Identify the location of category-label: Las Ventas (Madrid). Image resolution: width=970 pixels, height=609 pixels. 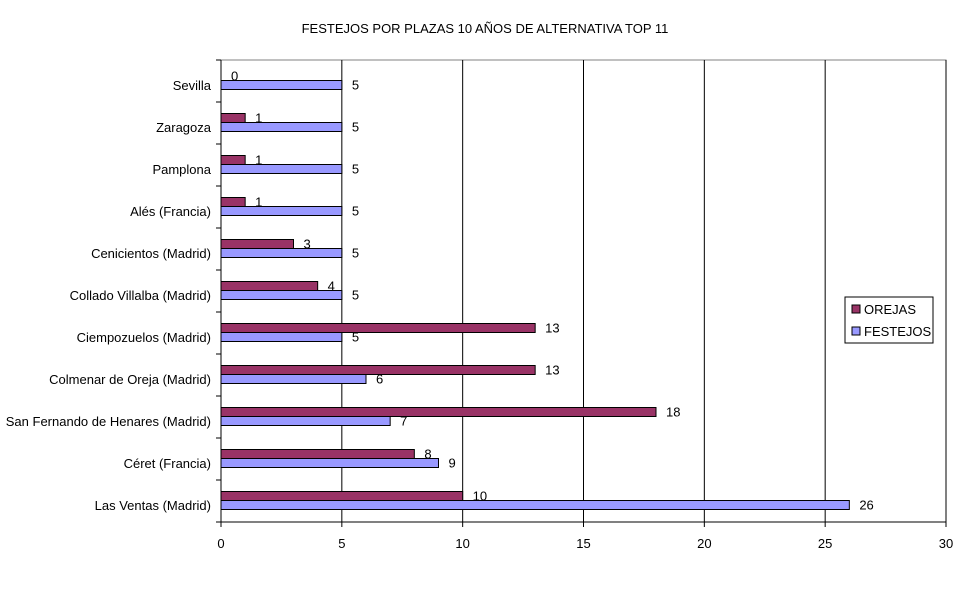
(153, 505).